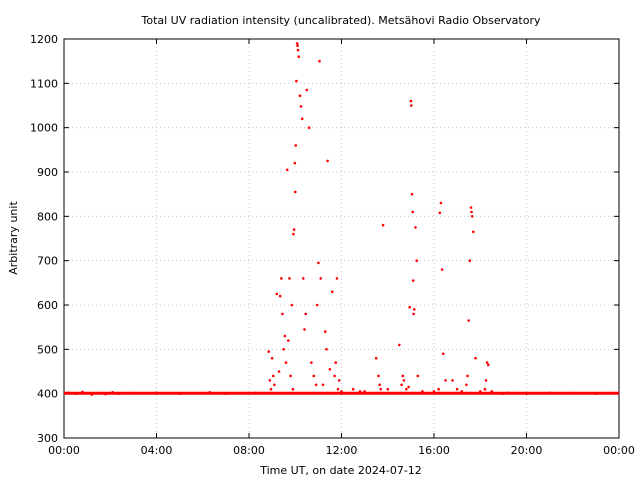 The image size is (640, 480). What do you see at coordinates (342, 450) in the screenshot?
I see `x-tick-label: 12:00` at bounding box center [342, 450].